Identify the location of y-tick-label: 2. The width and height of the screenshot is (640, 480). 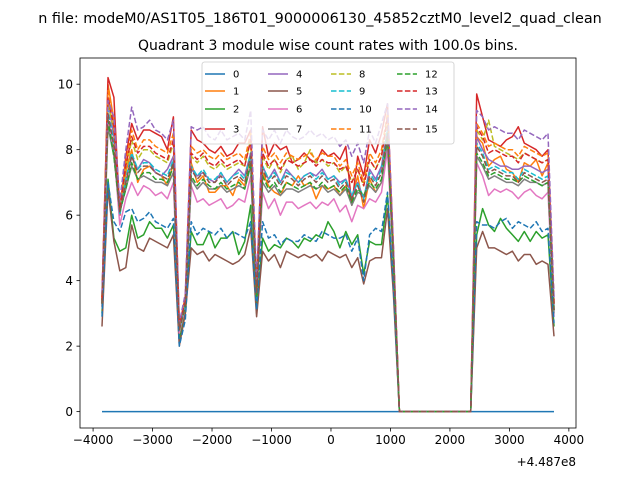
(69, 346).